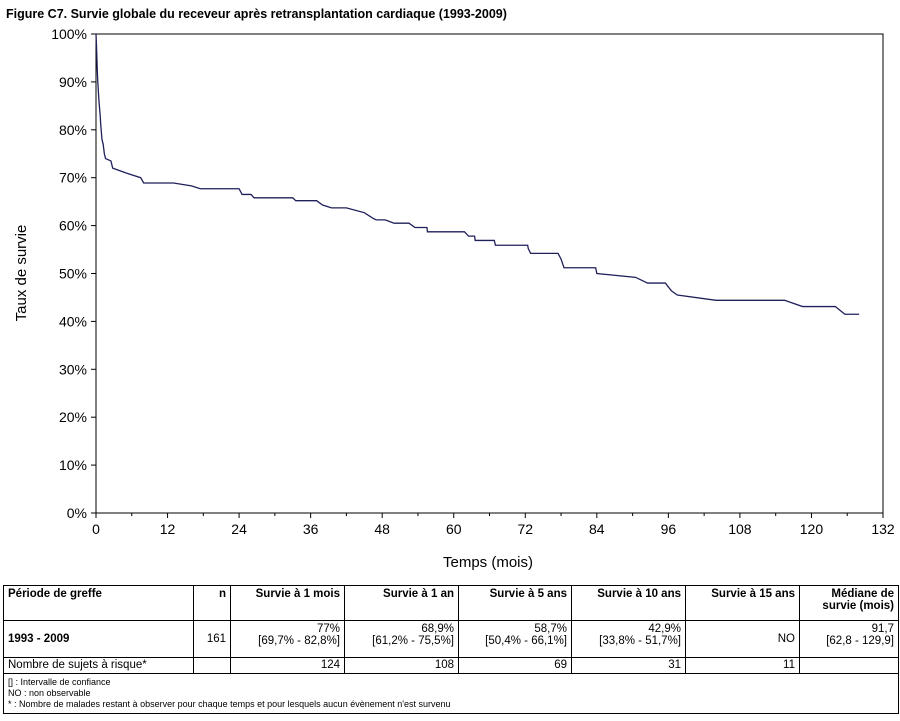 This screenshot has width=900, height=721. I want to click on x-tick-label: 12, so click(168, 529).